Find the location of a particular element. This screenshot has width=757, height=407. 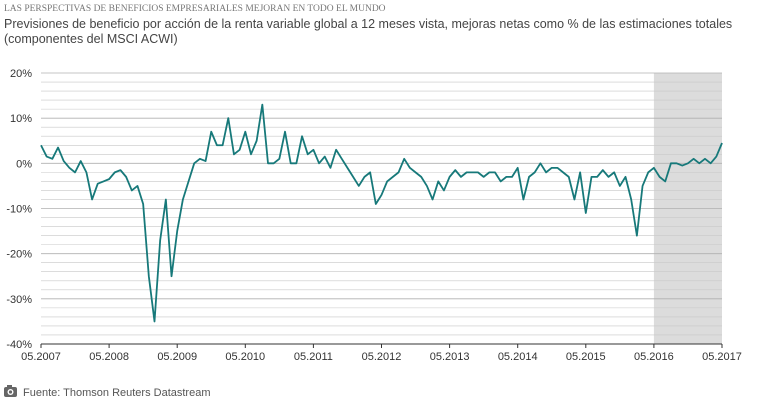

y-tick-label: 20% is located at coordinates (21, 74).